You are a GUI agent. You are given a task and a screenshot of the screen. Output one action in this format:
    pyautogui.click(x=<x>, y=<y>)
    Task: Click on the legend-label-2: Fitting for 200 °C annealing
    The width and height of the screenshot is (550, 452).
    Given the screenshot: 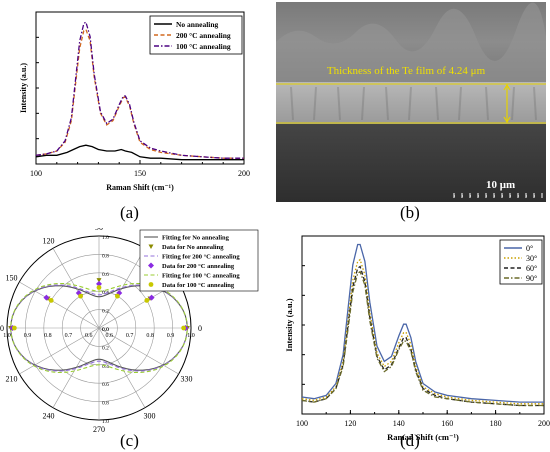 What is the action you would take?
    pyautogui.click(x=201, y=257)
    